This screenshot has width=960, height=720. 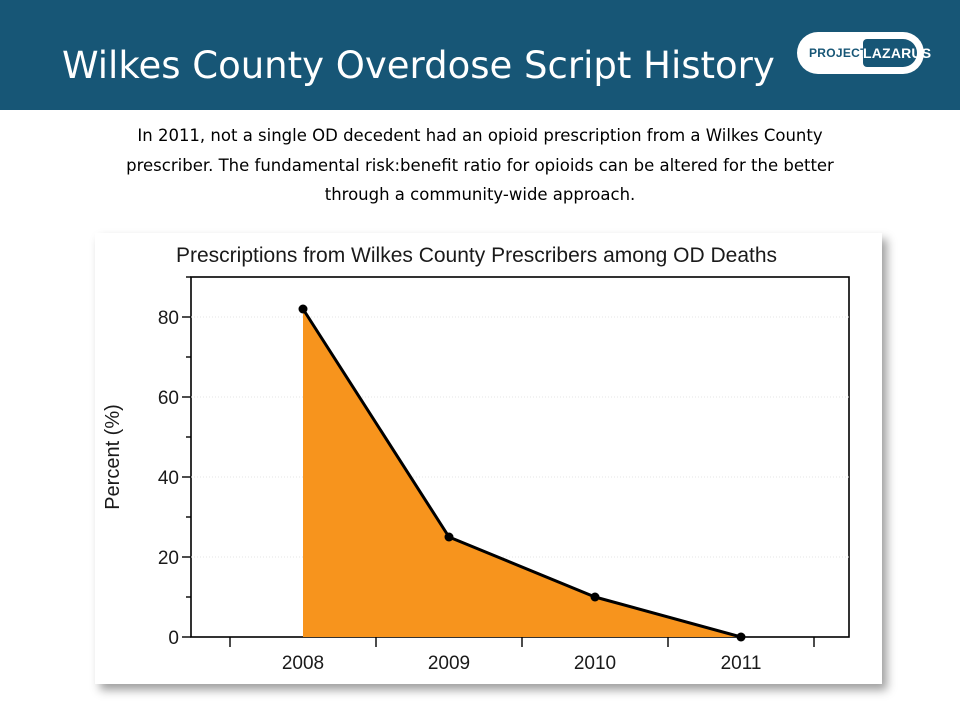 I want to click on x-tick-label: 2009, so click(x=449, y=663).